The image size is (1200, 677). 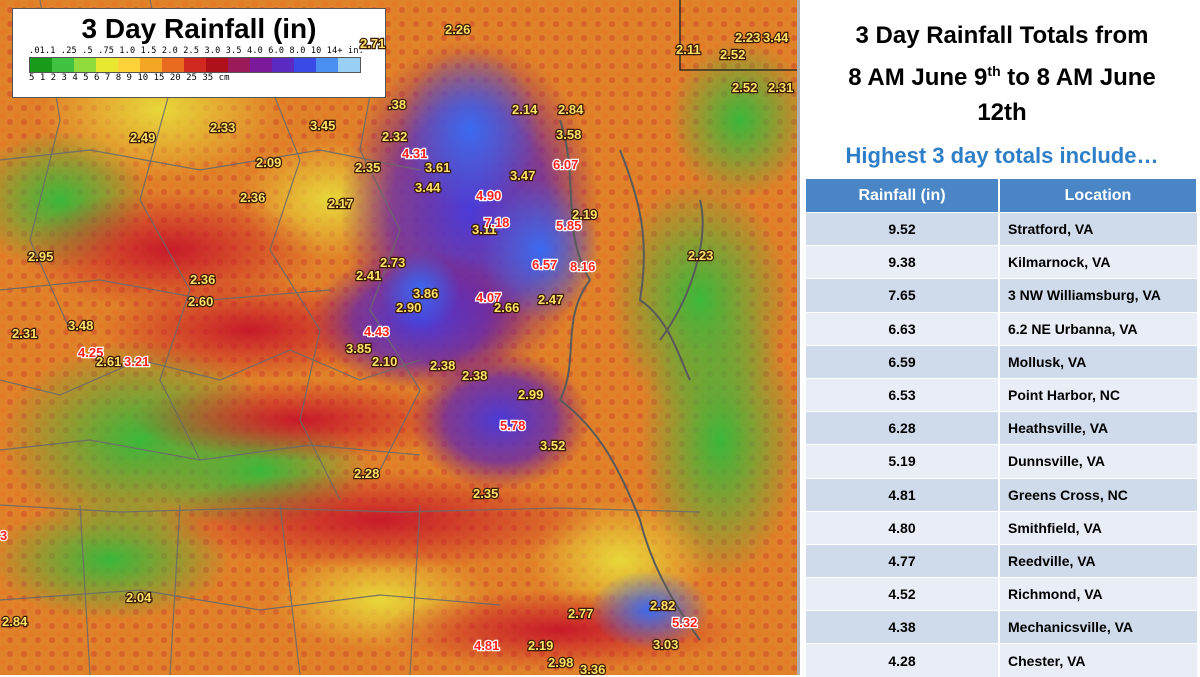 I want to click on rainfall-value-label: 2.26, so click(x=457, y=29).